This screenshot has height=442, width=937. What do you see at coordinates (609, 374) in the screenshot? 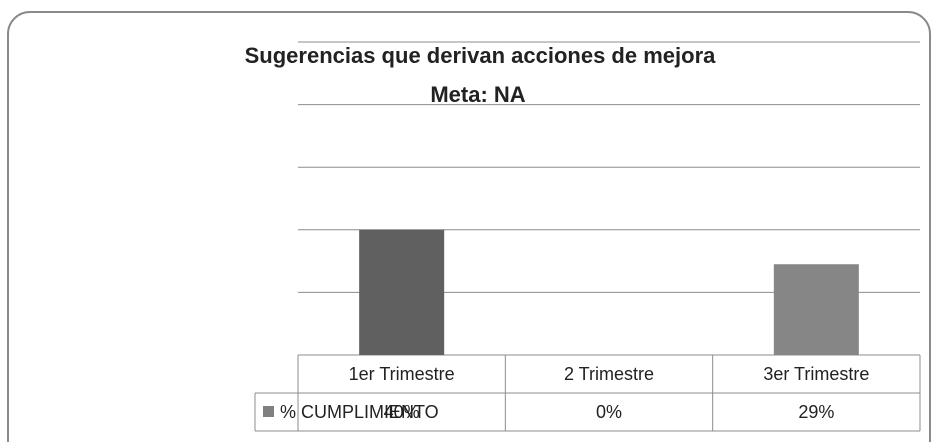
I see `x-tick-label: 2 Trimestre` at bounding box center [609, 374].